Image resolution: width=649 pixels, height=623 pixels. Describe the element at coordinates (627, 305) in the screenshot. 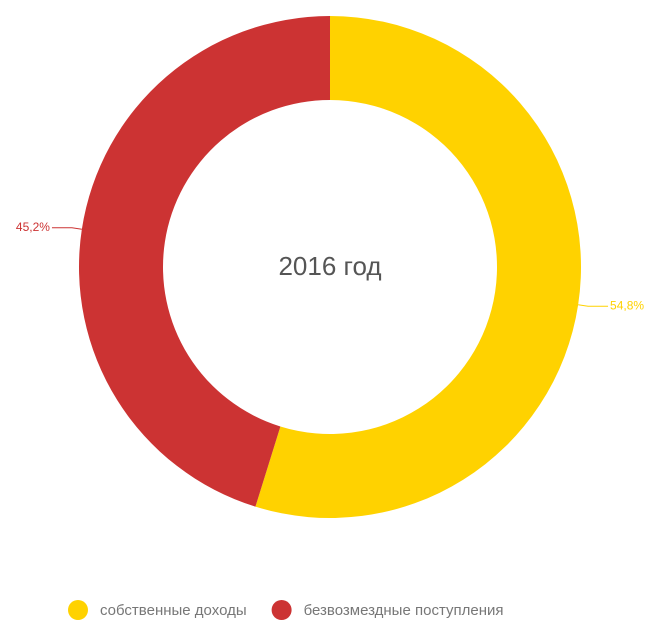

I see `data-label: 54,8%` at that location.